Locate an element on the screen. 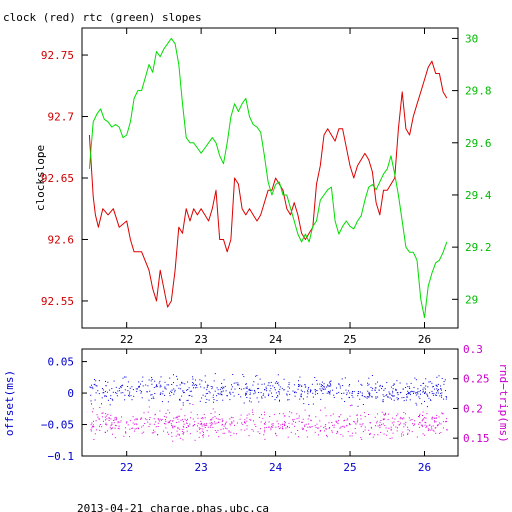  bottom-x-tick-label: 24 is located at coordinates (276, 467).